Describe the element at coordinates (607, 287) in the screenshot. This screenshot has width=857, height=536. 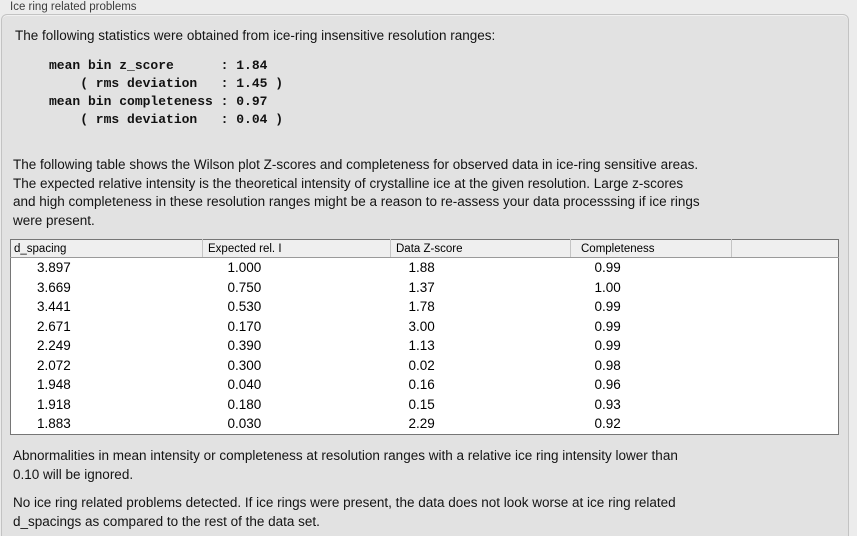
I see `table-cell: 1.00` at that location.